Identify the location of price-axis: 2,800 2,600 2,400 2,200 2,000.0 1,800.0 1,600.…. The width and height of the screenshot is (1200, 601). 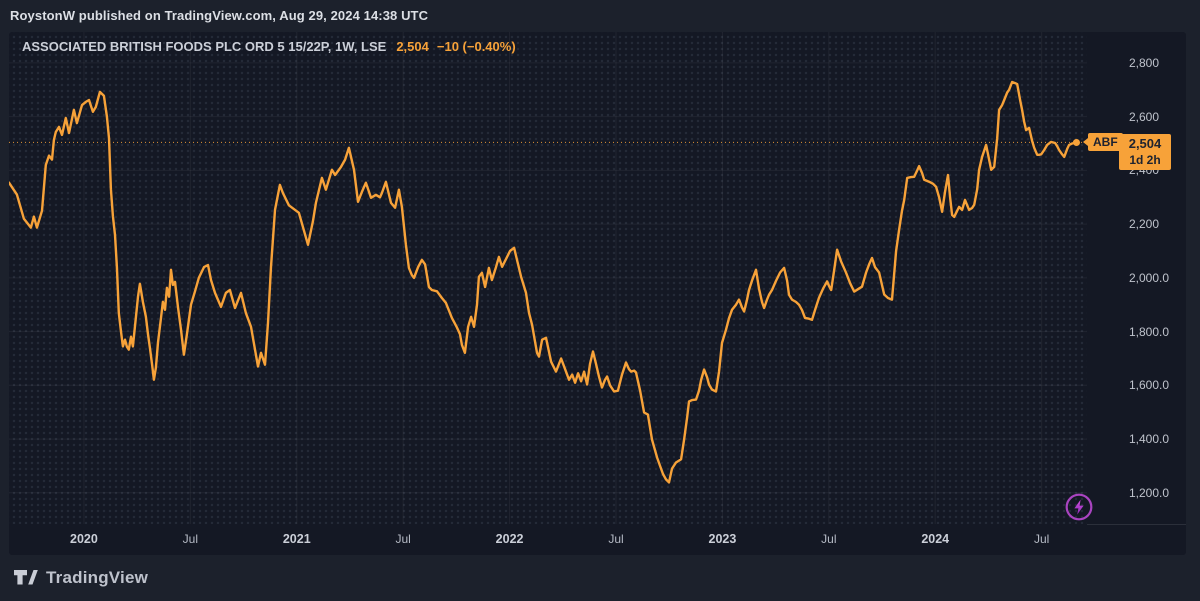
(1136, 278).